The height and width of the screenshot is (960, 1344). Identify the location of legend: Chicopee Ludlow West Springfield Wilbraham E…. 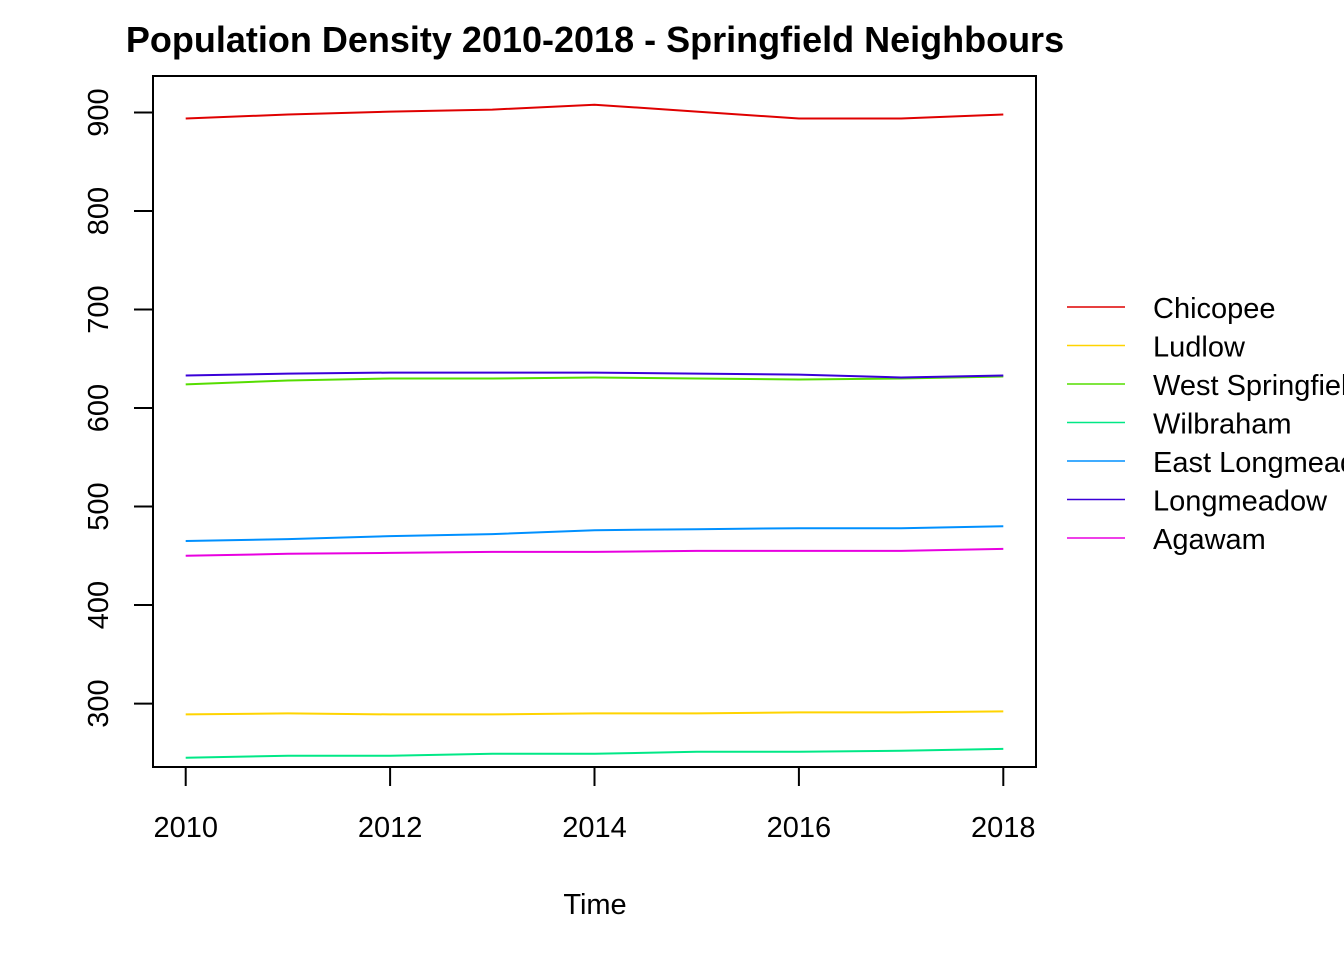
(1205, 424).